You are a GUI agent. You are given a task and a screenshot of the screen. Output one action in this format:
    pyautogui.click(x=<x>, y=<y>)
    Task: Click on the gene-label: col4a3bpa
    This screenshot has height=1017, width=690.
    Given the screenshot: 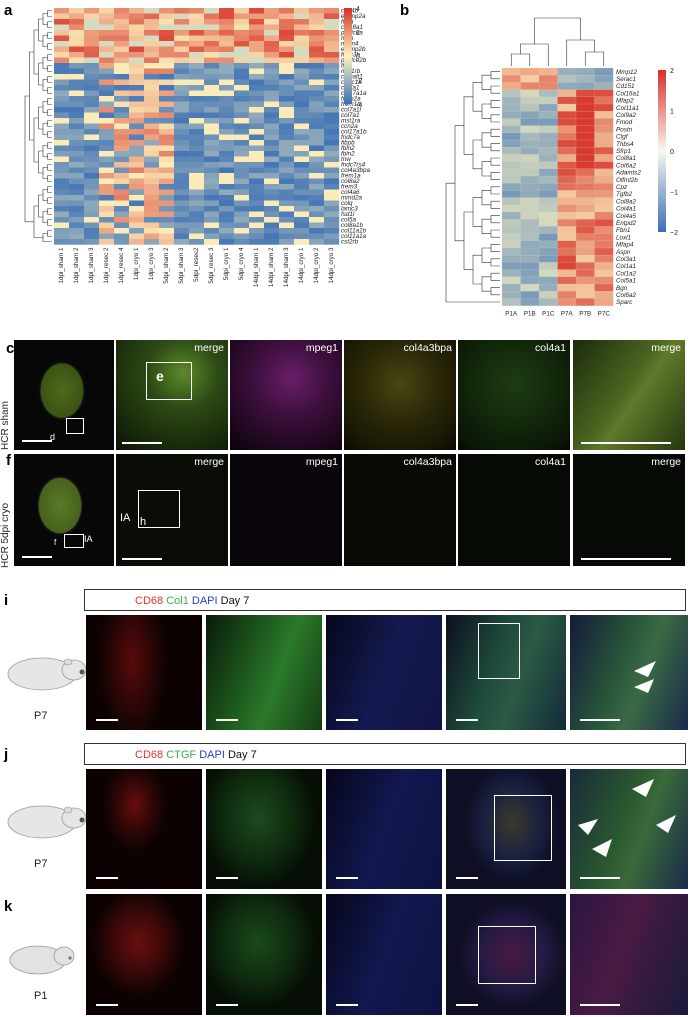 What is the action you would take?
    pyautogui.click(x=356, y=170)
    